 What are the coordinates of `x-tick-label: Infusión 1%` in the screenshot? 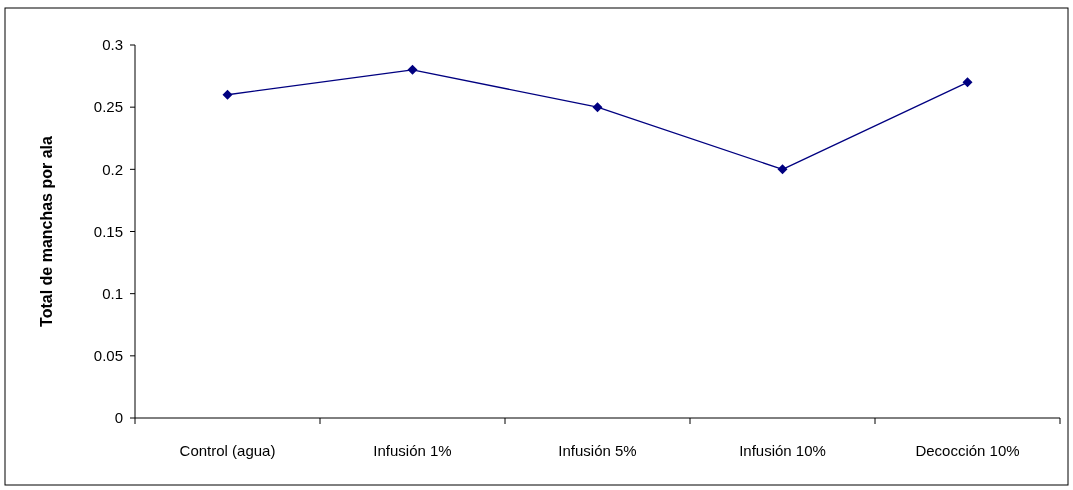 It's located at (412, 450).